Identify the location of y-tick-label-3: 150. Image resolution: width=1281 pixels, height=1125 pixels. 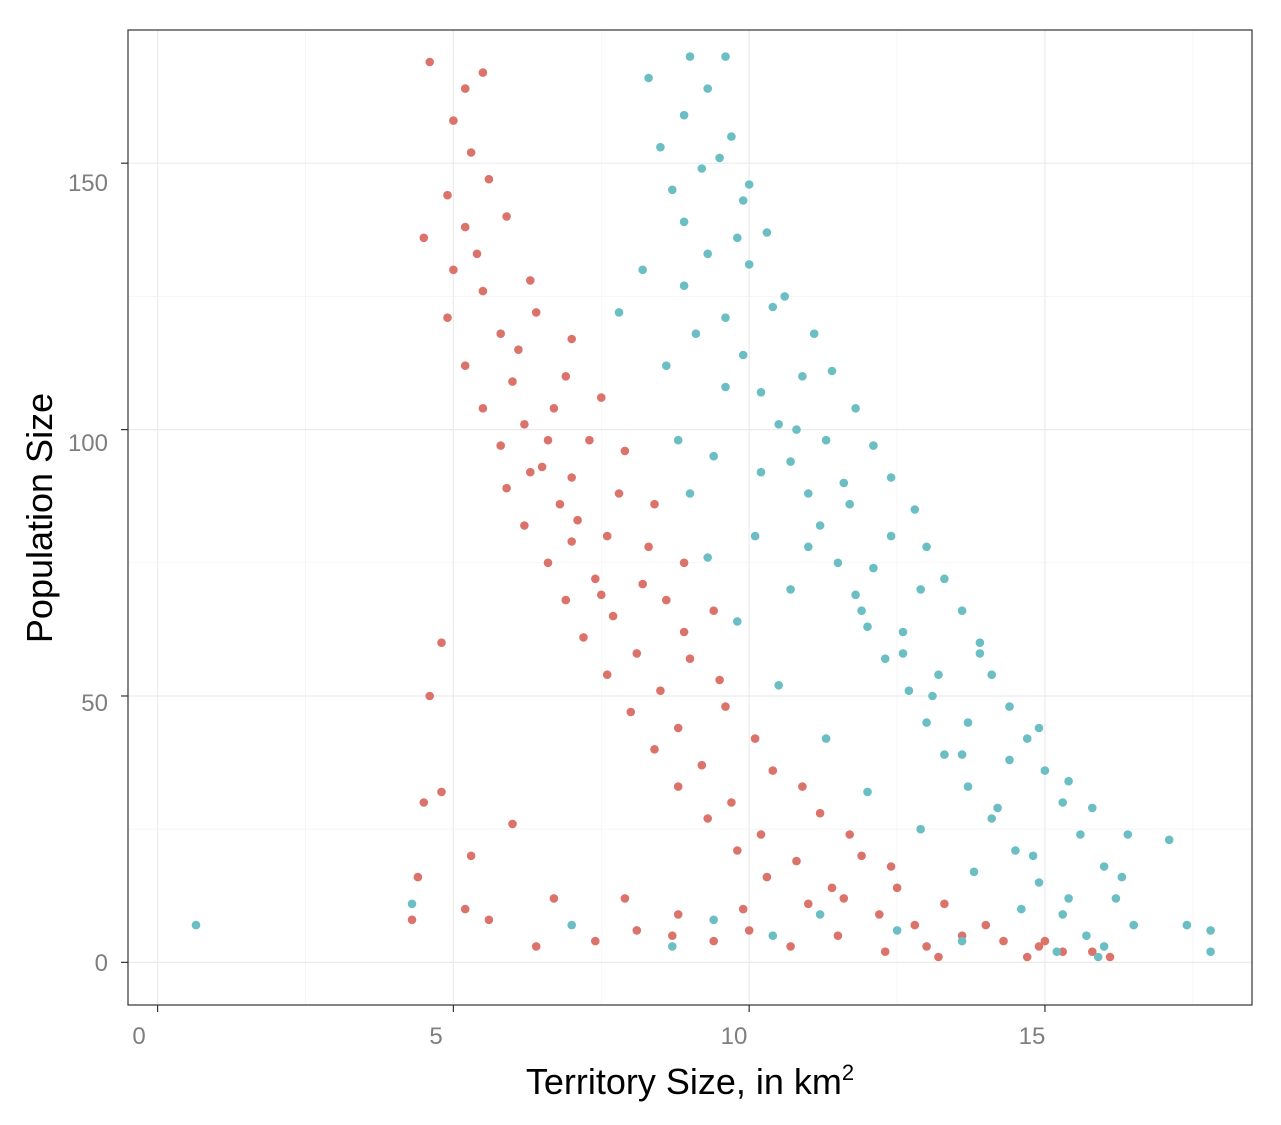
(88, 183).